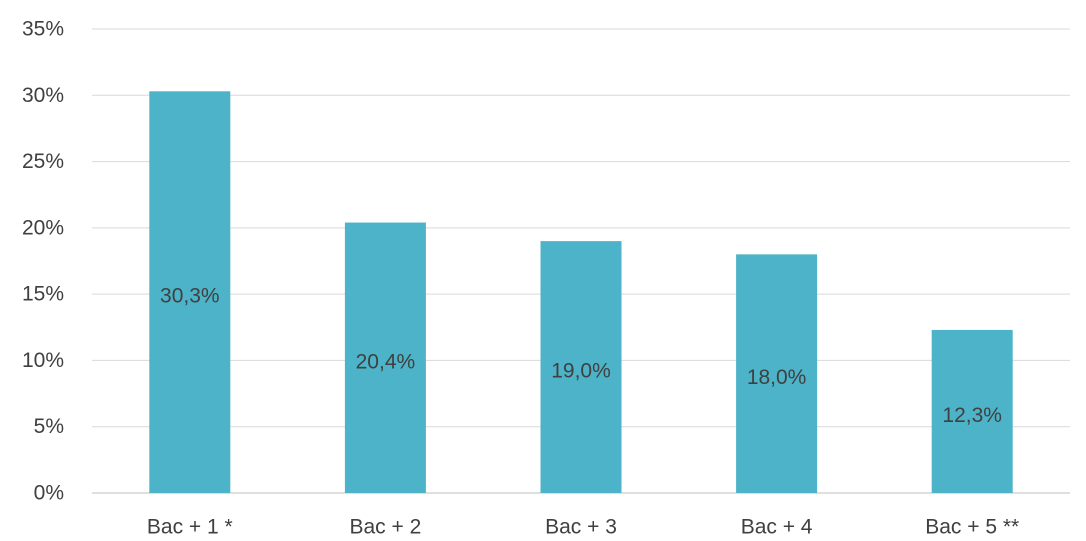 Image resolution: width=1086 pixels, height=541 pixels. I want to click on y-tick-label: 5%, so click(49, 426).